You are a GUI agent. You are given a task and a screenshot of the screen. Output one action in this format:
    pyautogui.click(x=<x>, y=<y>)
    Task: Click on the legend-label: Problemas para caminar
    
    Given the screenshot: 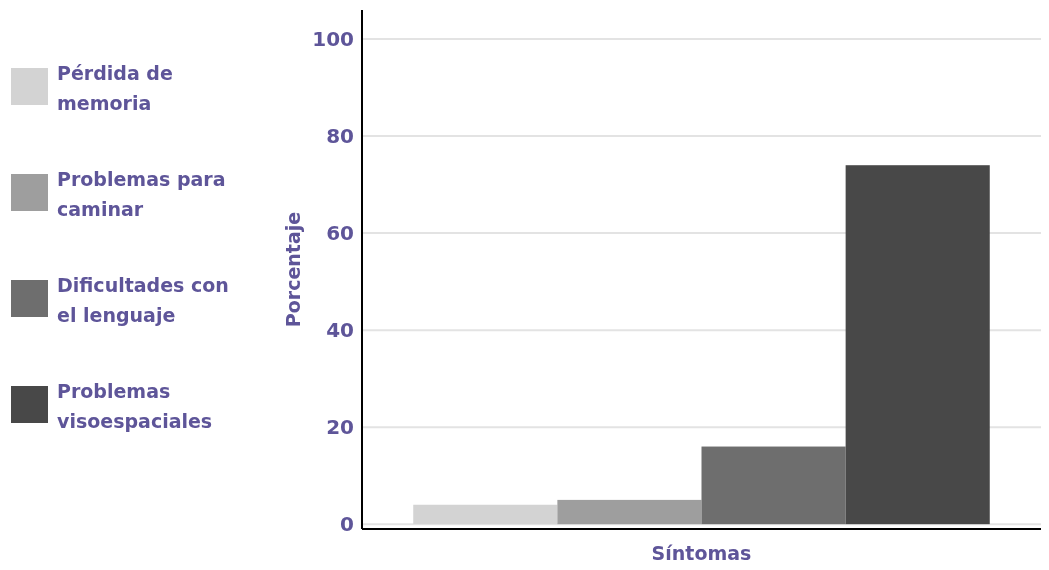 What is the action you would take?
    pyautogui.click(x=141, y=194)
    